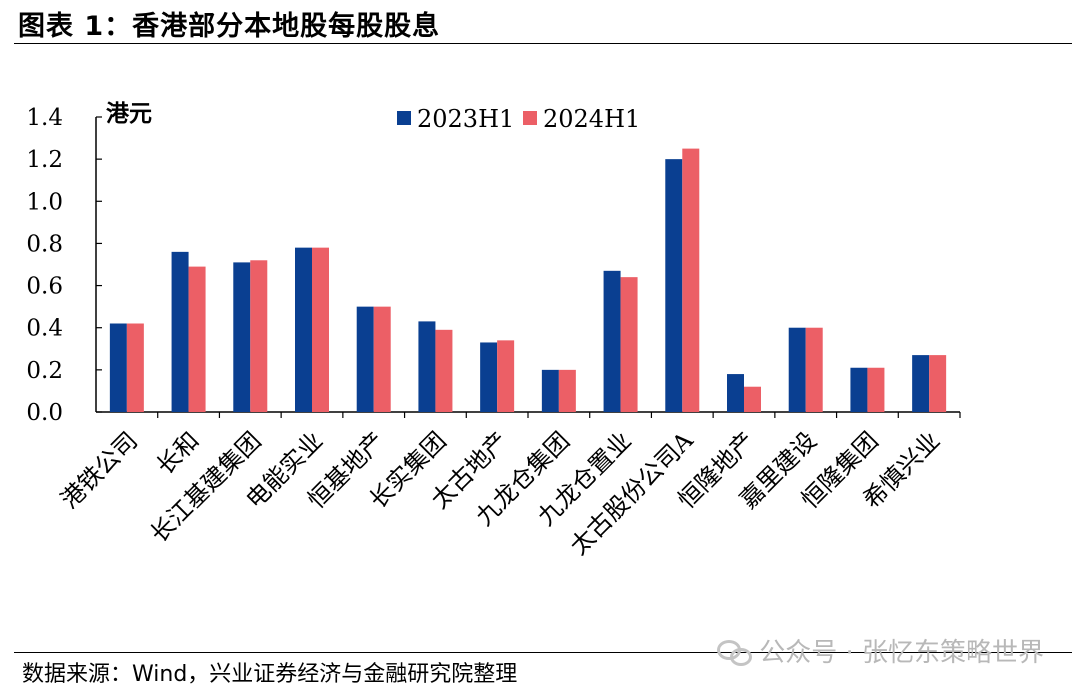 This screenshot has height=695, width=1080. I want to click on legend-swatch-2023H1, so click(404, 118).